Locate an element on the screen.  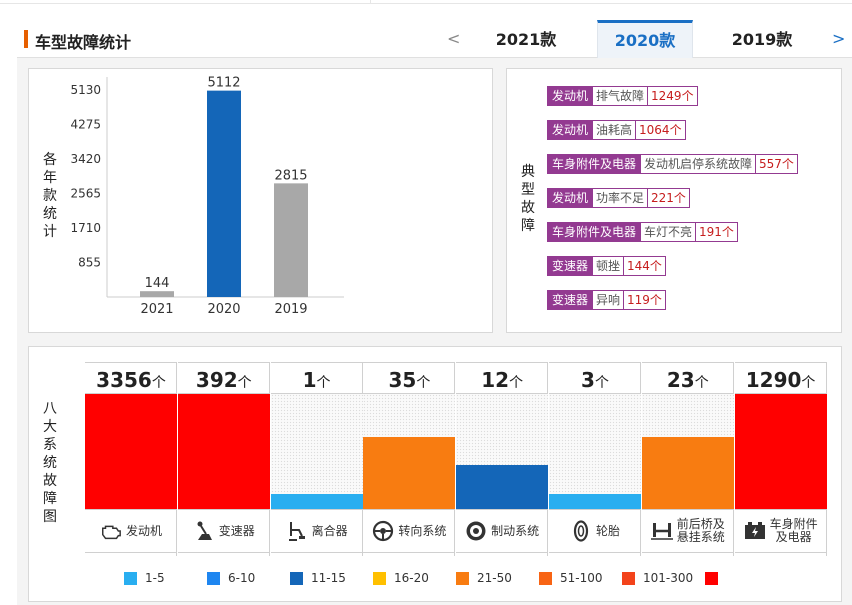
system-column: 35个转向系统 is located at coordinates (409, 459).